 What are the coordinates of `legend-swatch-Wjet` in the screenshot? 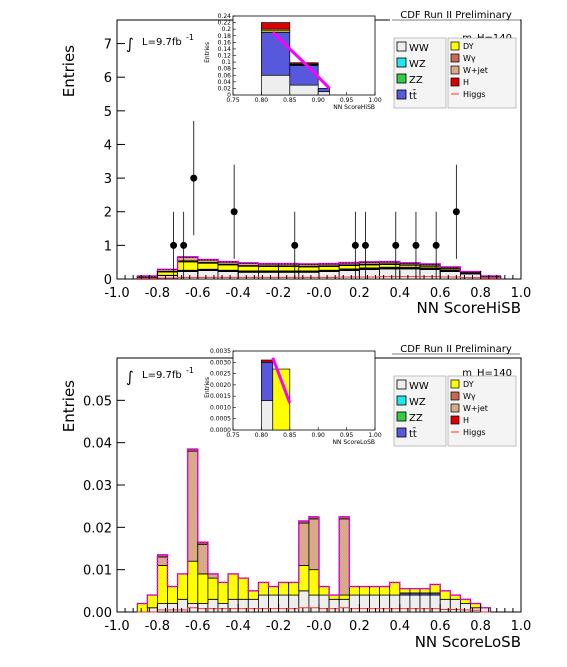 It's located at (455, 408).